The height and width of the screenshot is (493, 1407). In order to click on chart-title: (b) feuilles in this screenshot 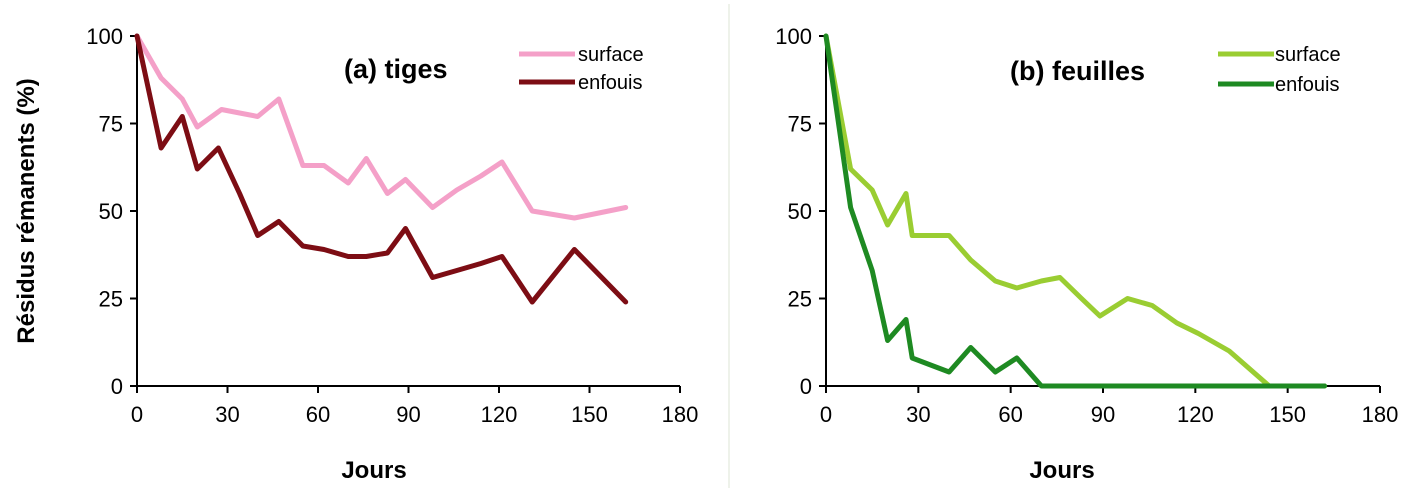, I will do `click(1077, 71)`.